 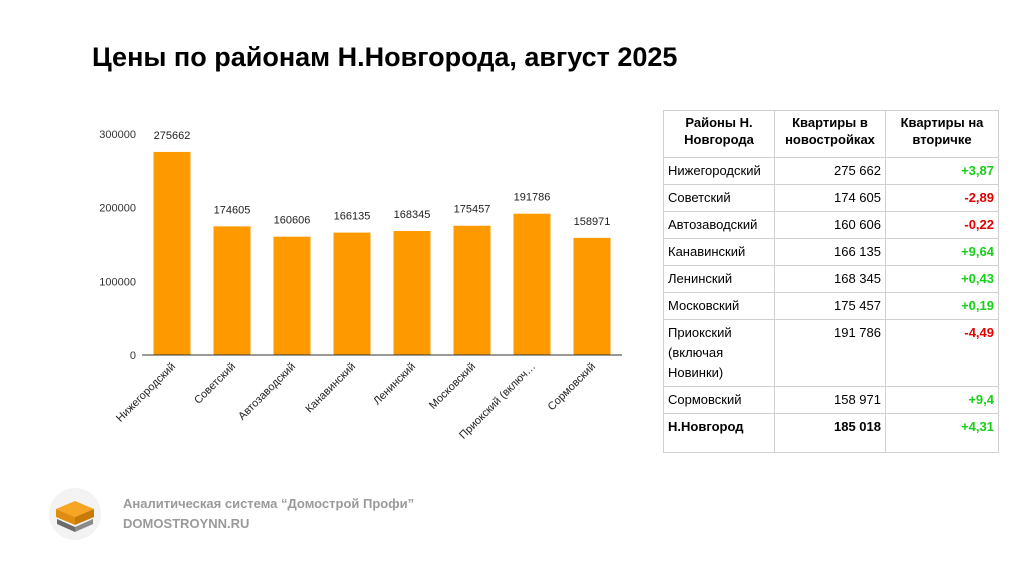 What do you see at coordinates (942, 353) in the screenshot?
I see `secondary-change-cell: -4,49` at bounding box center [942, 353].